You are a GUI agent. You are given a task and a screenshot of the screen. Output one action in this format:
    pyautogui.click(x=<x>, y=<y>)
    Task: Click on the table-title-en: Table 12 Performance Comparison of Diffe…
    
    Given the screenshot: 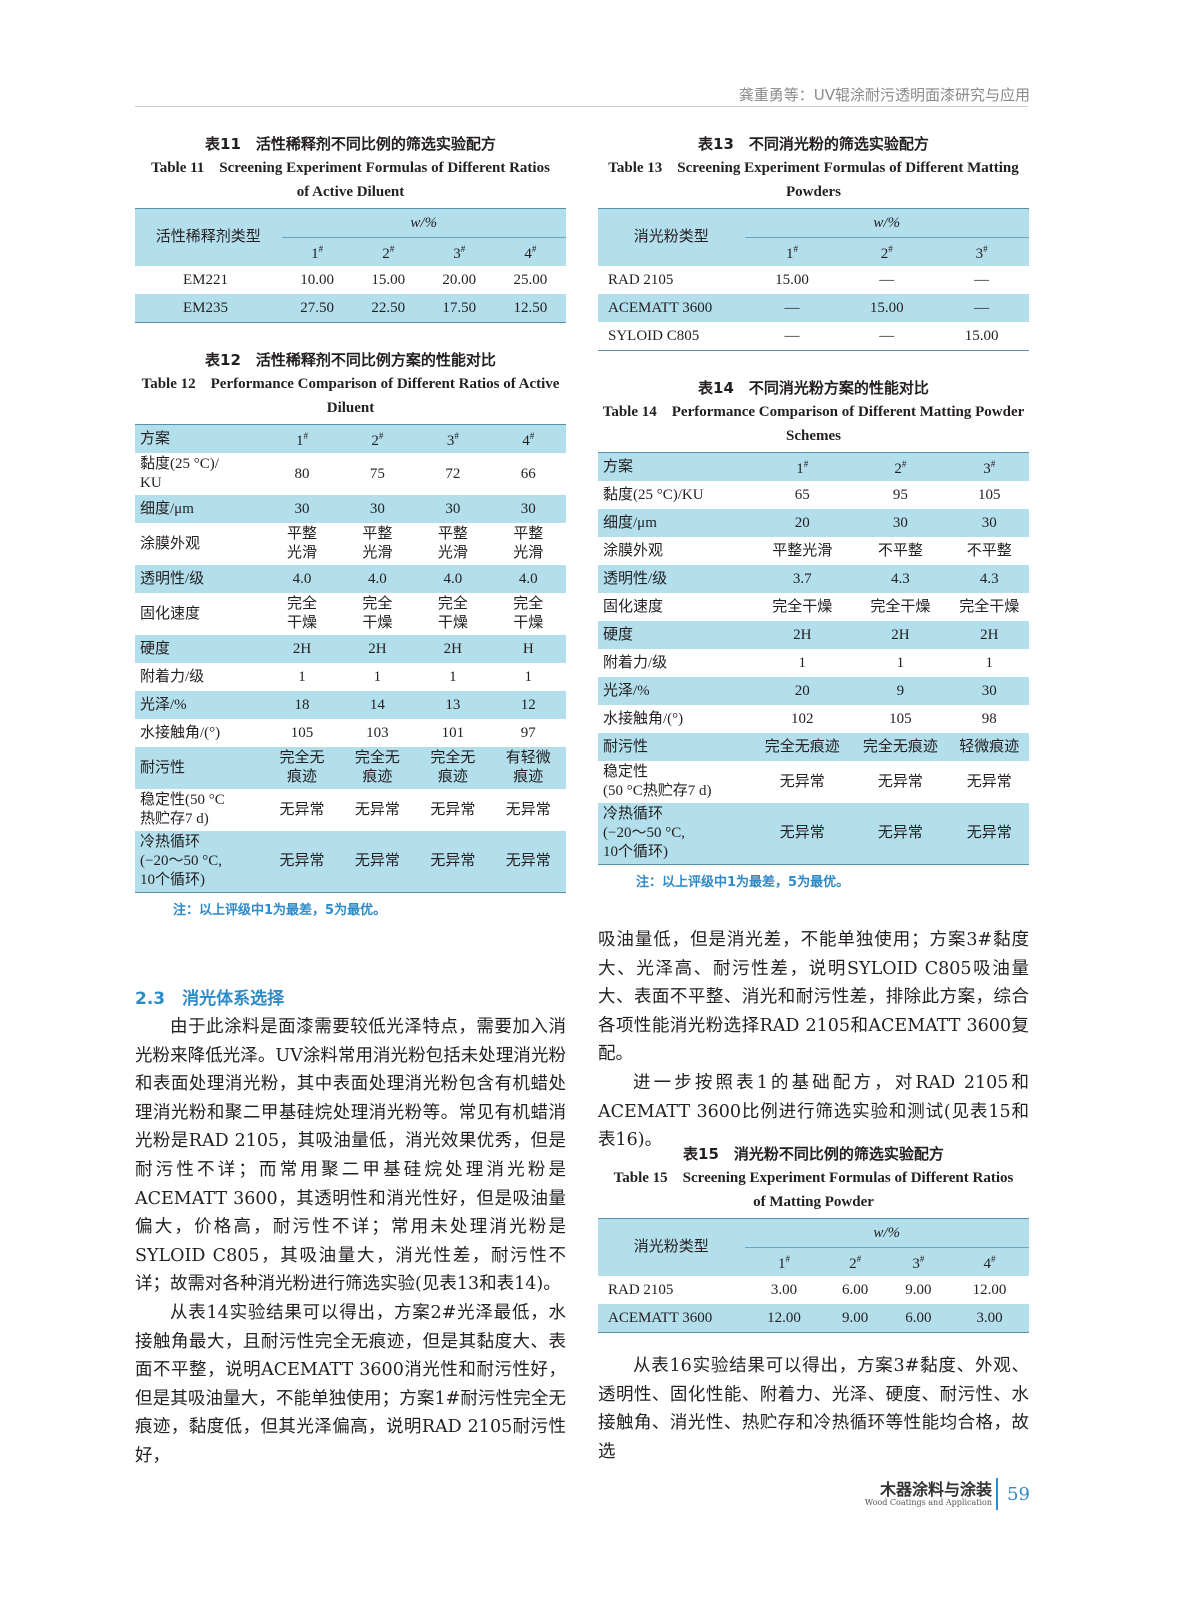 What is the action you would take?
    pyautogui.click(x=350, y=396)
    